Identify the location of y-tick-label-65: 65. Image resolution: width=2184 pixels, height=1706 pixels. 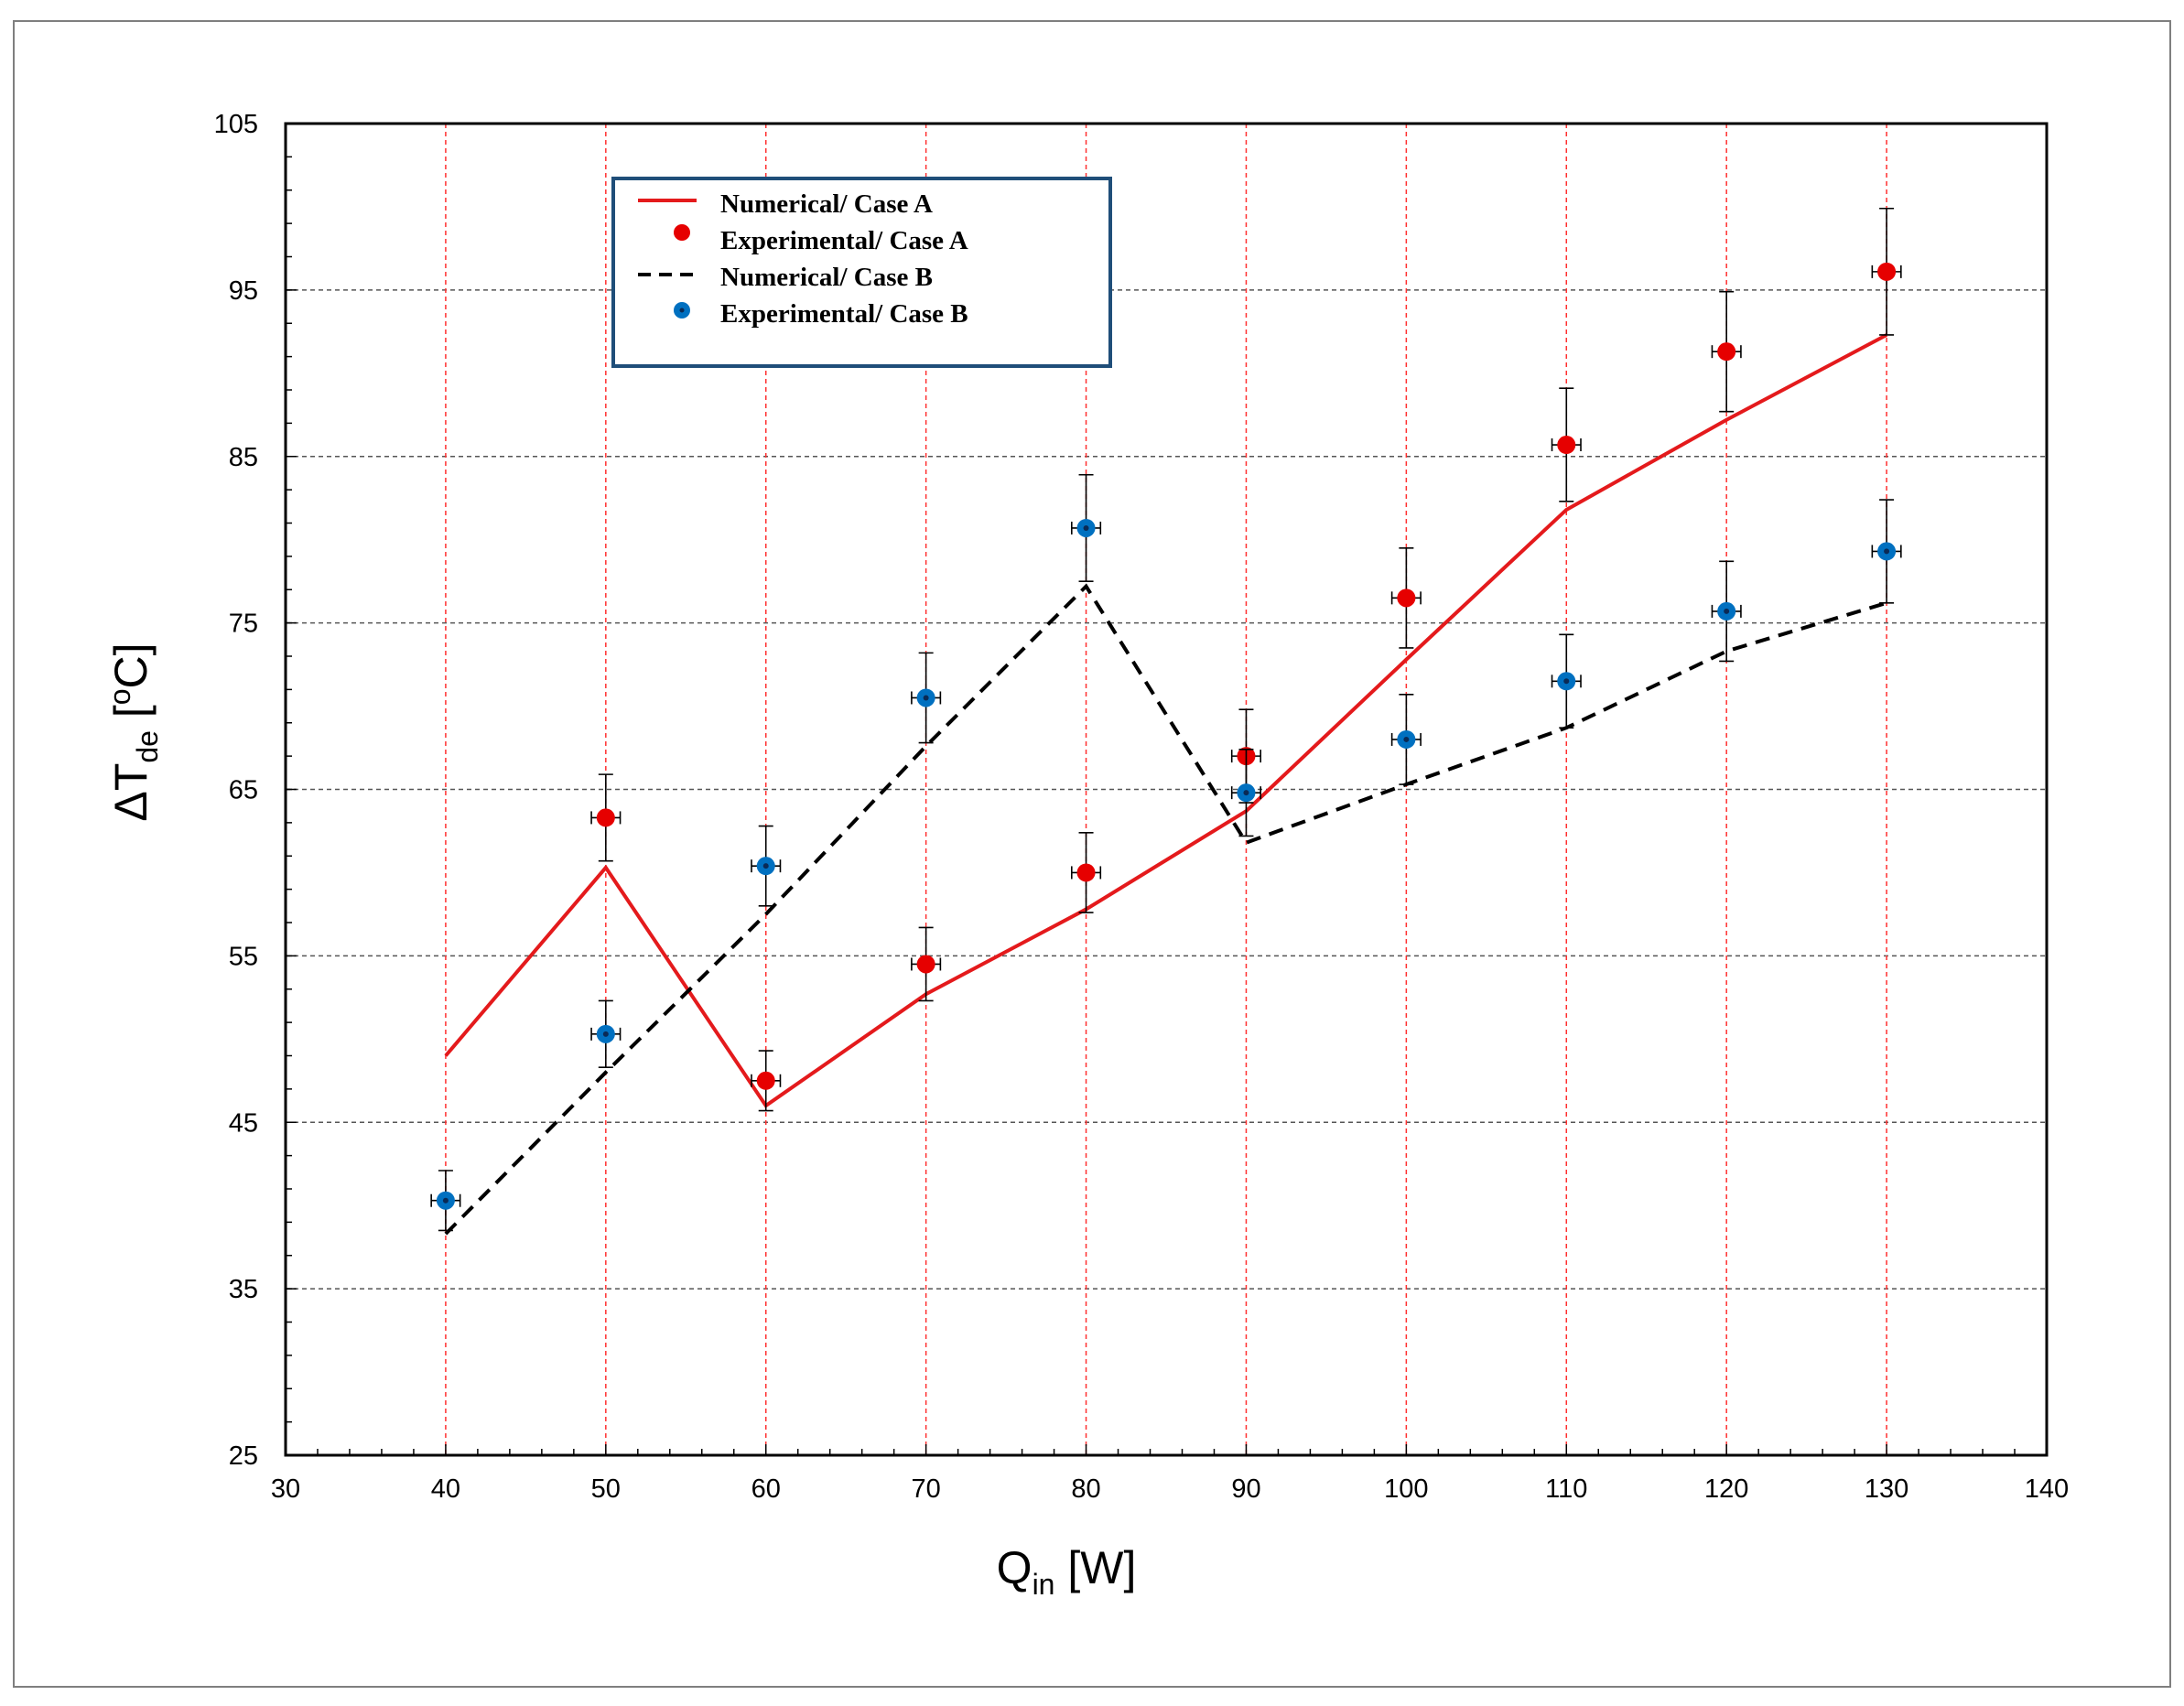
(243, 791).